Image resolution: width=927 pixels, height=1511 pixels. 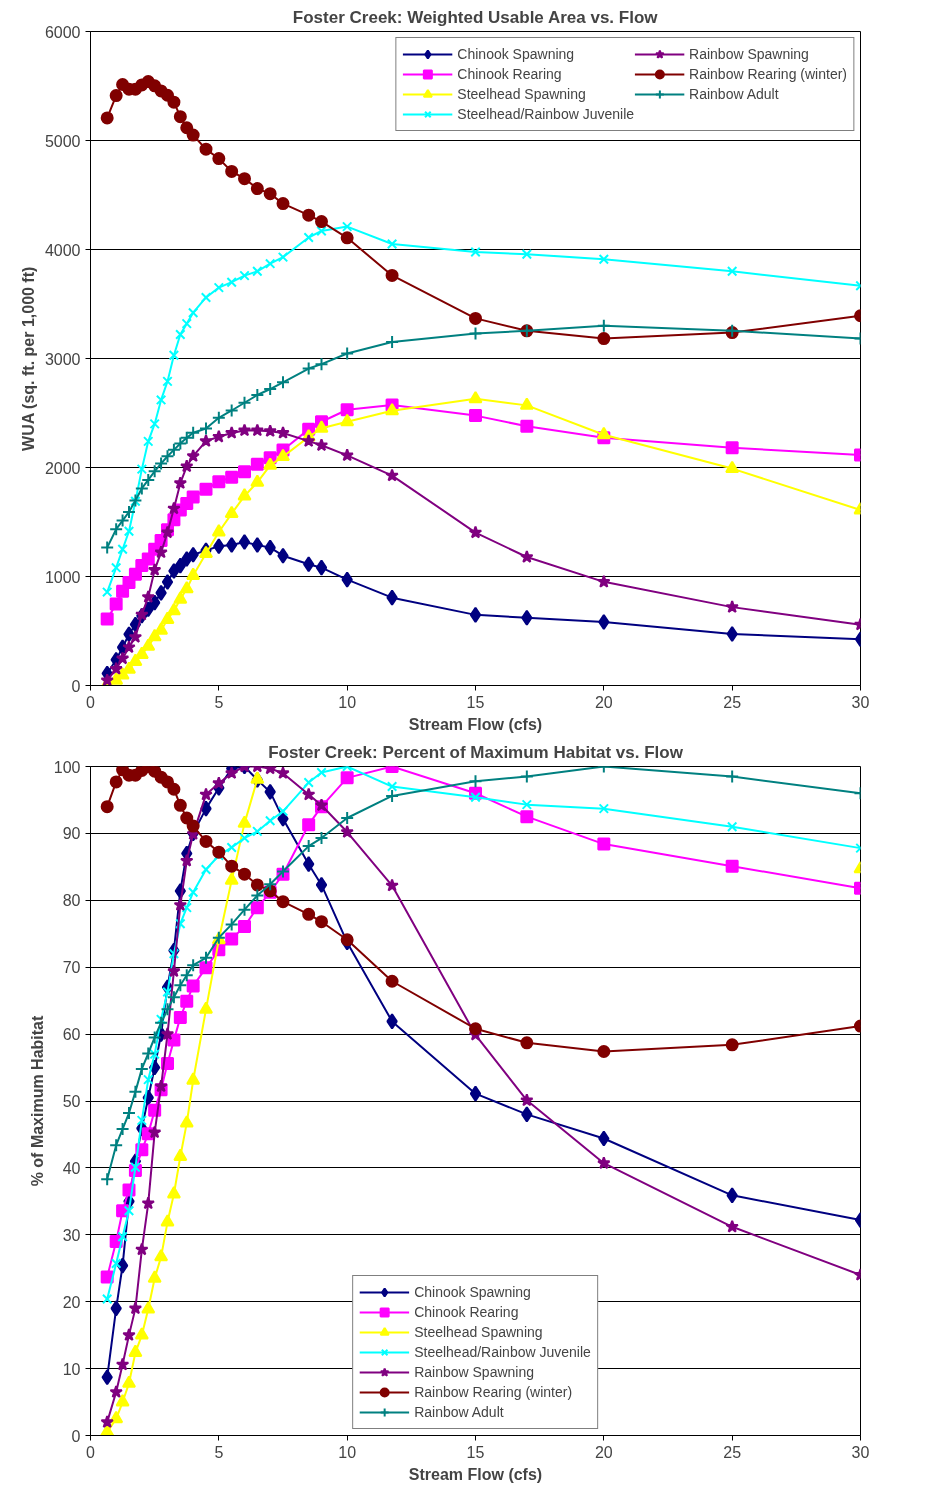 I want to click on y-tick-label: 30, so click(x=71, y=1235).